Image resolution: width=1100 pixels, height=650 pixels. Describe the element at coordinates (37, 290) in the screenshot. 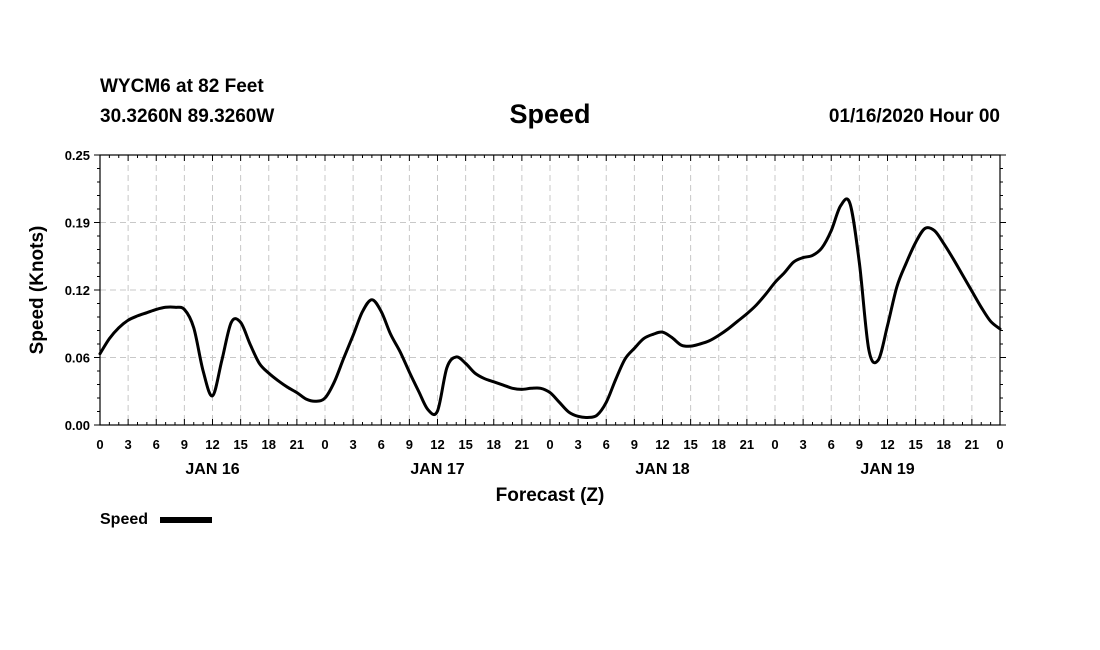

I see `y-axis-title: Speed (Knots)` at that location.